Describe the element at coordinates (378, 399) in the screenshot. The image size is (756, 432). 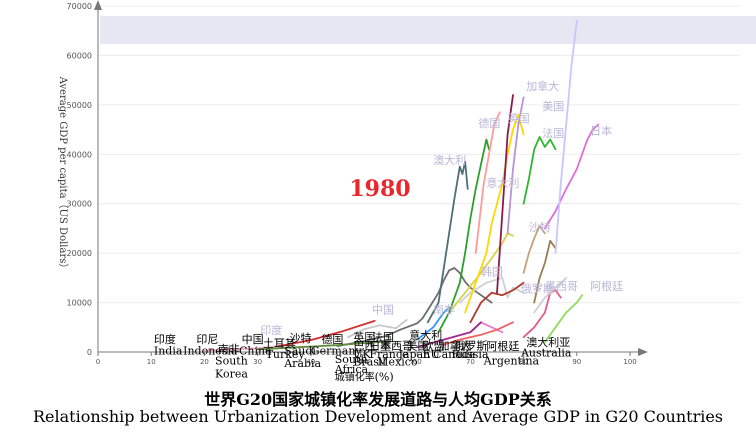
I see `chart-title-chinese: 世界G20国家城镇化率发展道路与人均GDP关系` at that location.